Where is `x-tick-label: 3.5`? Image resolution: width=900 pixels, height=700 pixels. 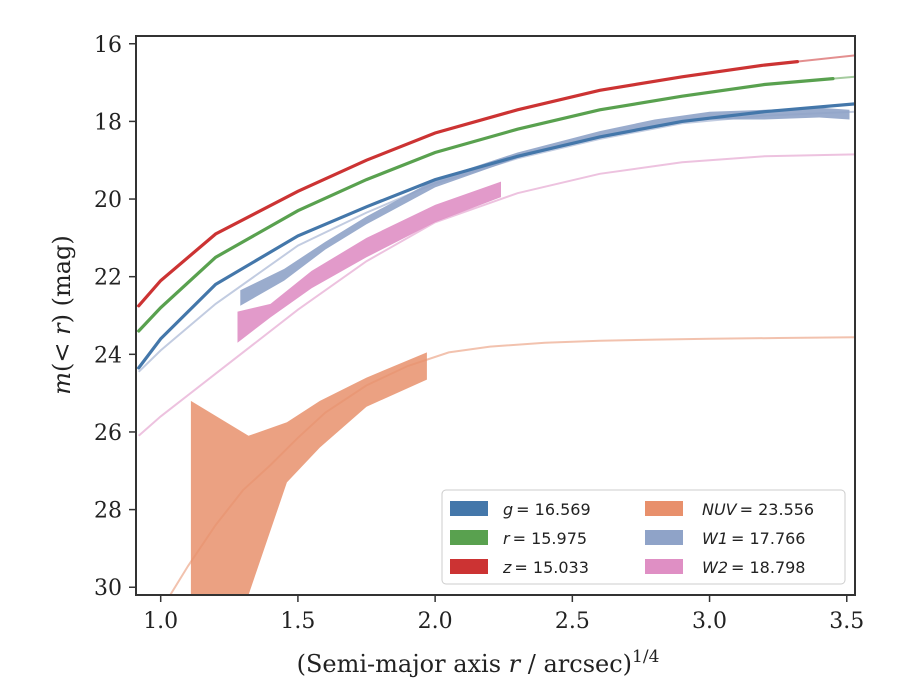 x-tick-label: 3.5 is located at coordinates (846, 621).